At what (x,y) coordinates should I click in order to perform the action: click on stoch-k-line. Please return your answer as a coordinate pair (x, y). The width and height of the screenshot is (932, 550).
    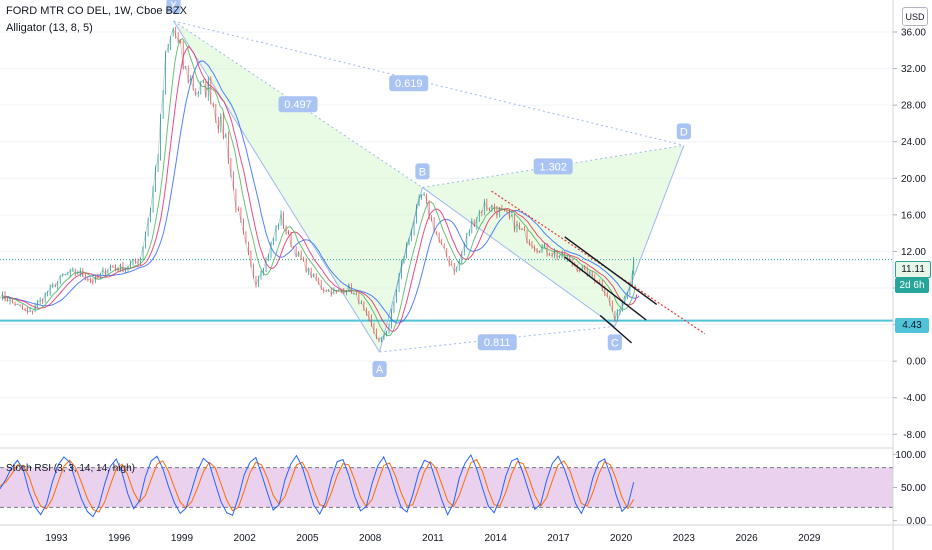
    Looking at the image, I should click on (317, 485).